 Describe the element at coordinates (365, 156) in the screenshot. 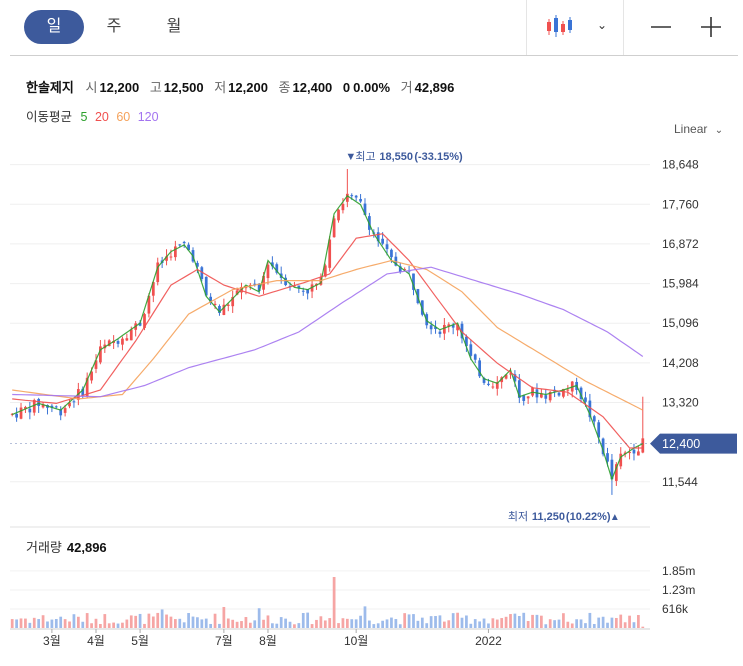

I see `max-marker-prefix: 최고` at that location.